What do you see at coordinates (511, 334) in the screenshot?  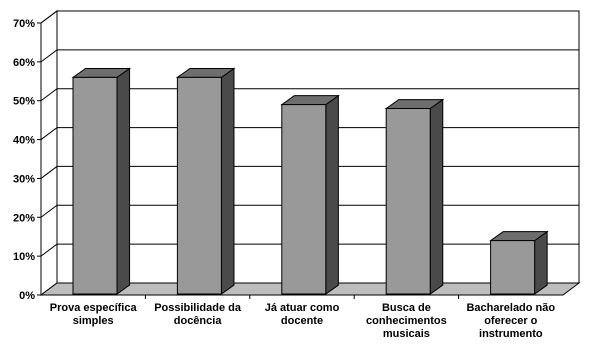 I see `x-tick-label-line: instrumento` at bounding box center [511, 334].